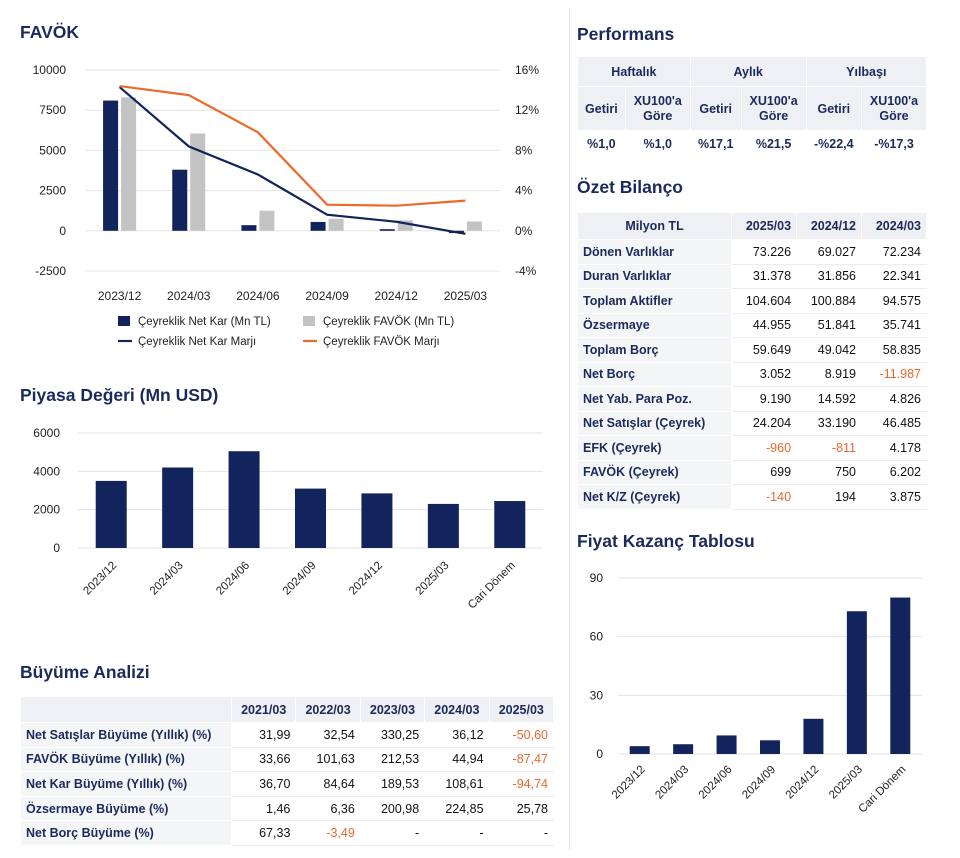  Describe the element at coordinates (521, 784) in the screenshot. I see `buyume-cell: -94,74` at that location.